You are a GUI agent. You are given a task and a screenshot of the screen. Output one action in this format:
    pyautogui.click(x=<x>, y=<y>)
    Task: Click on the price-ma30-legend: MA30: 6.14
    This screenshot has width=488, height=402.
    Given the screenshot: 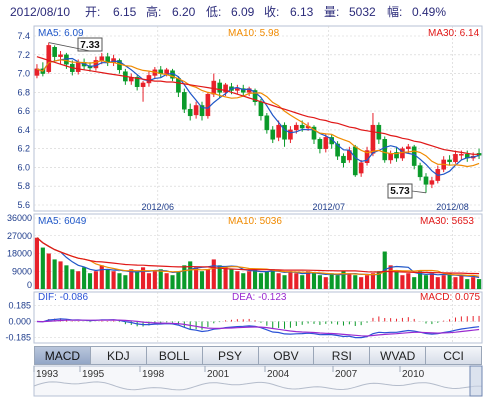 What is the action you would take?
    pyautogui.click(x=454, y=33)
    